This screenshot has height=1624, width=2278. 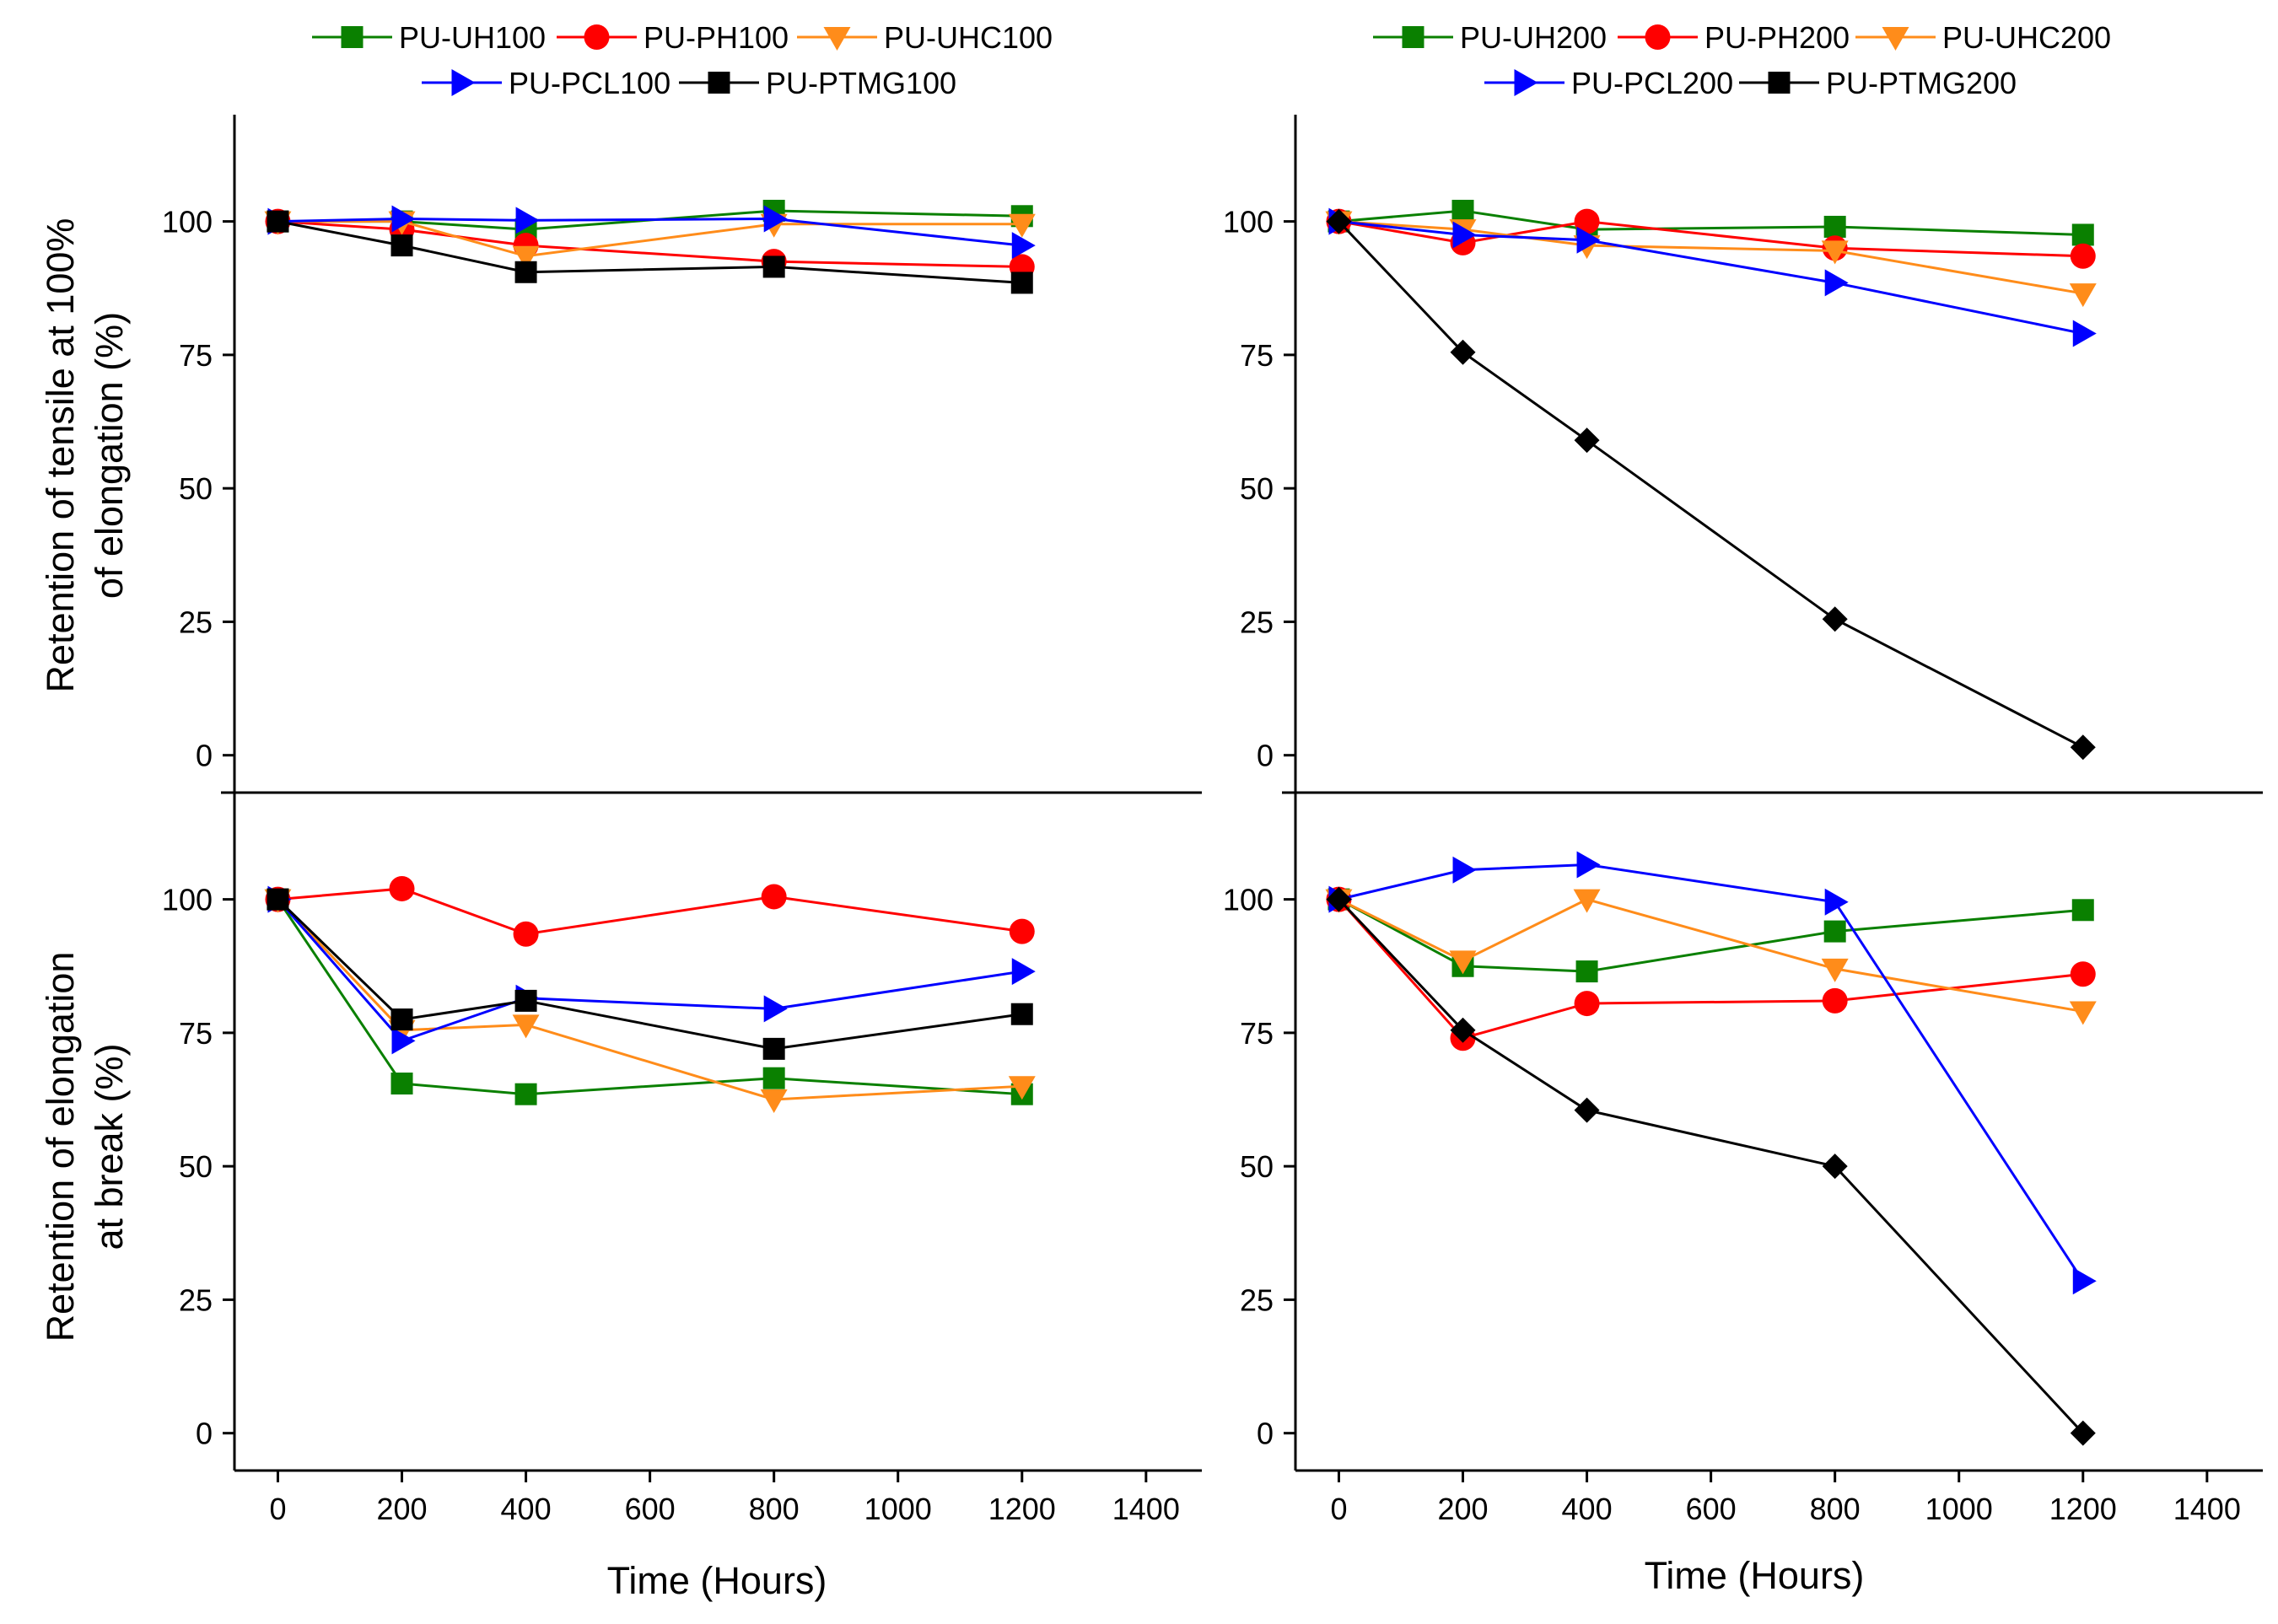 What do you see at coordinates (110, 1146) in the screenshot?
I see `y-axis-title-bottom-line: at break (%)` at bounding box center [110, 1146].